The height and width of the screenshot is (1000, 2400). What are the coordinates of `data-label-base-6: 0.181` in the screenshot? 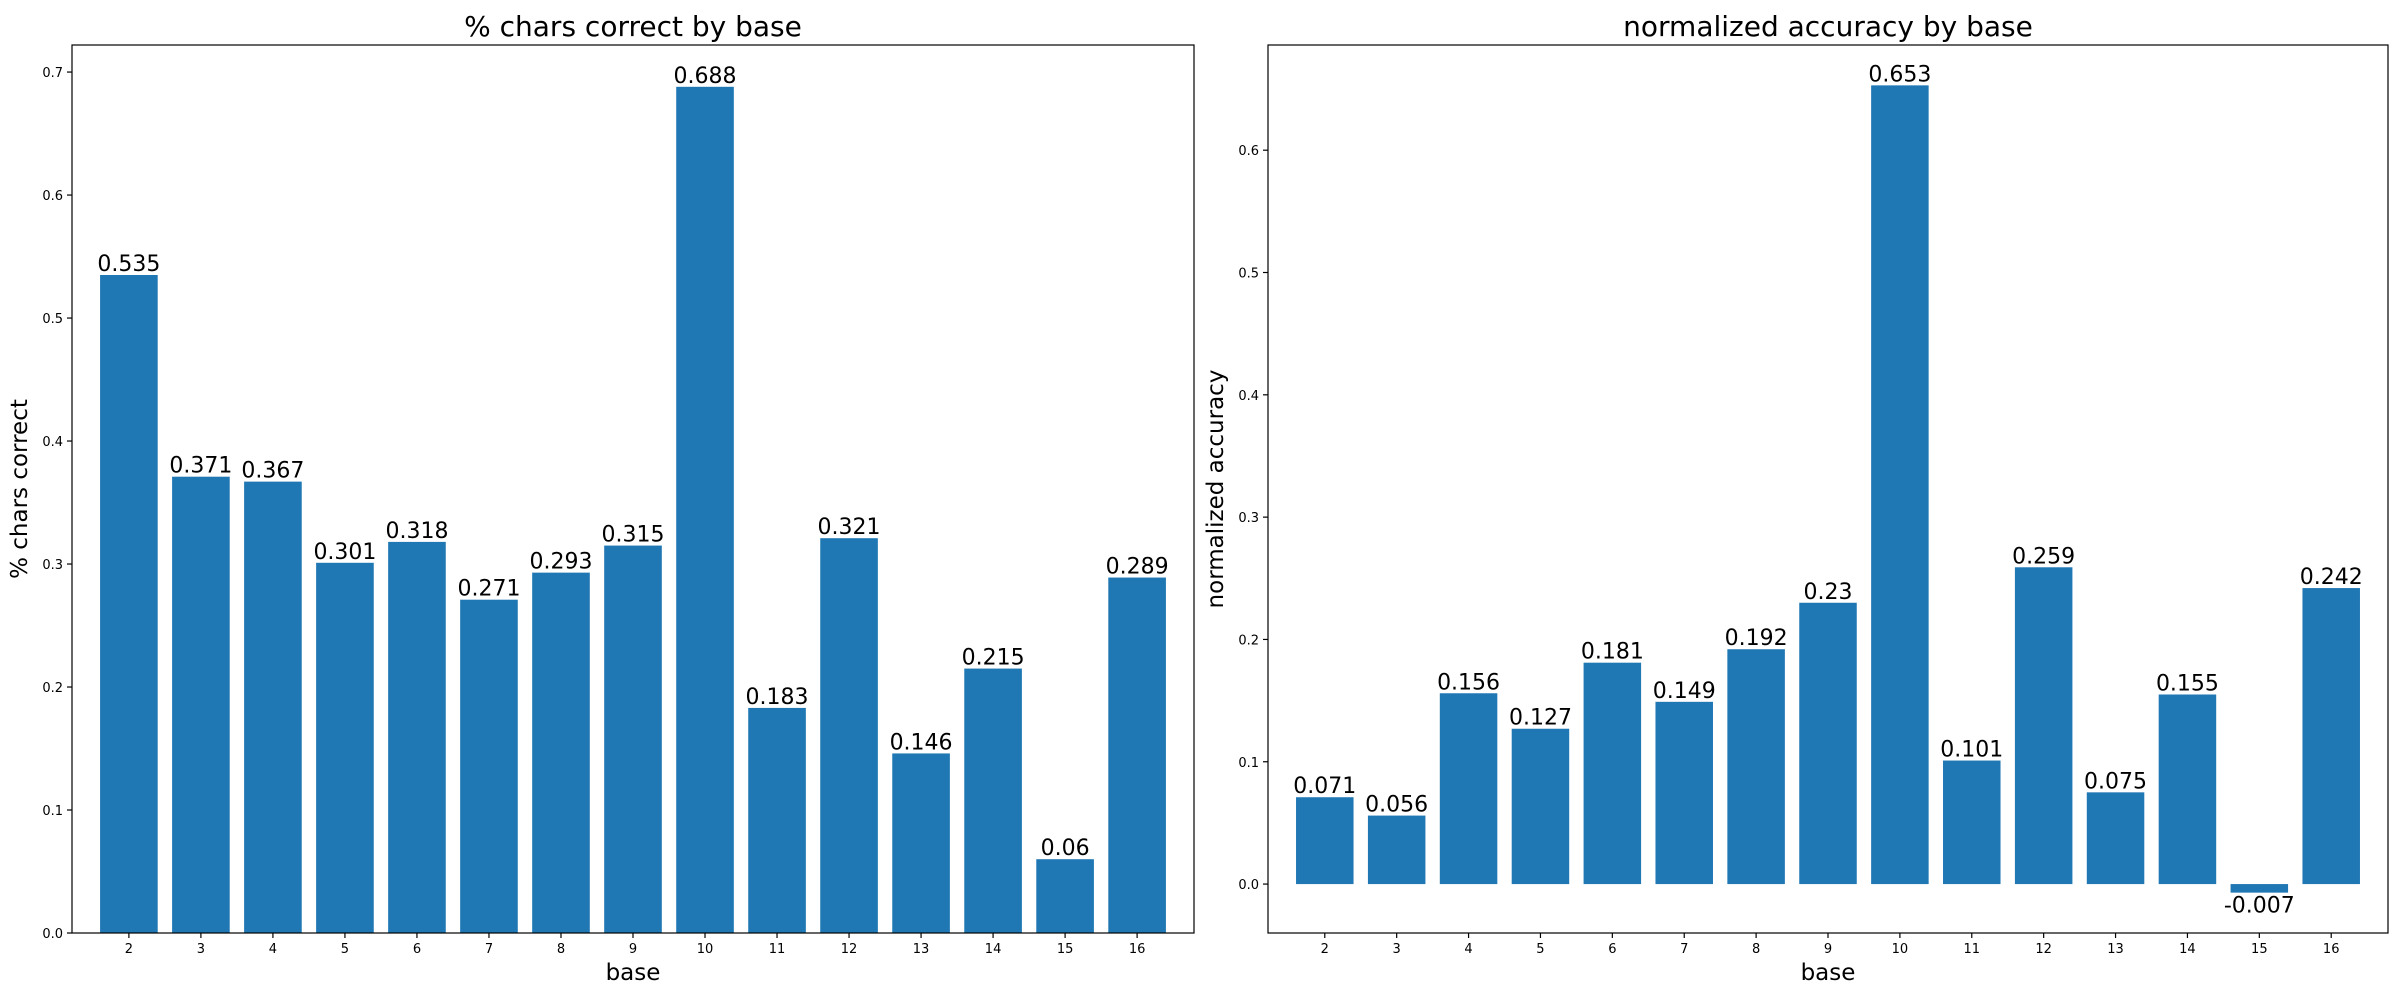 It's located at (1612, 652).